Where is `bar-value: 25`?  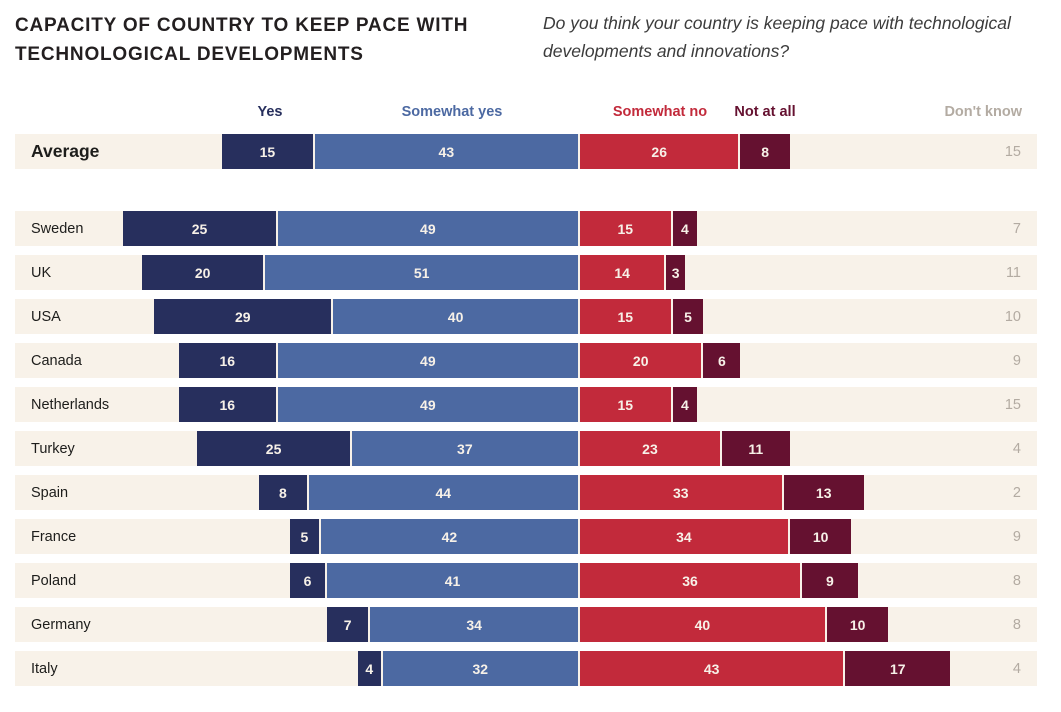 bar-value: 25 is located at coordinates (273, 448).